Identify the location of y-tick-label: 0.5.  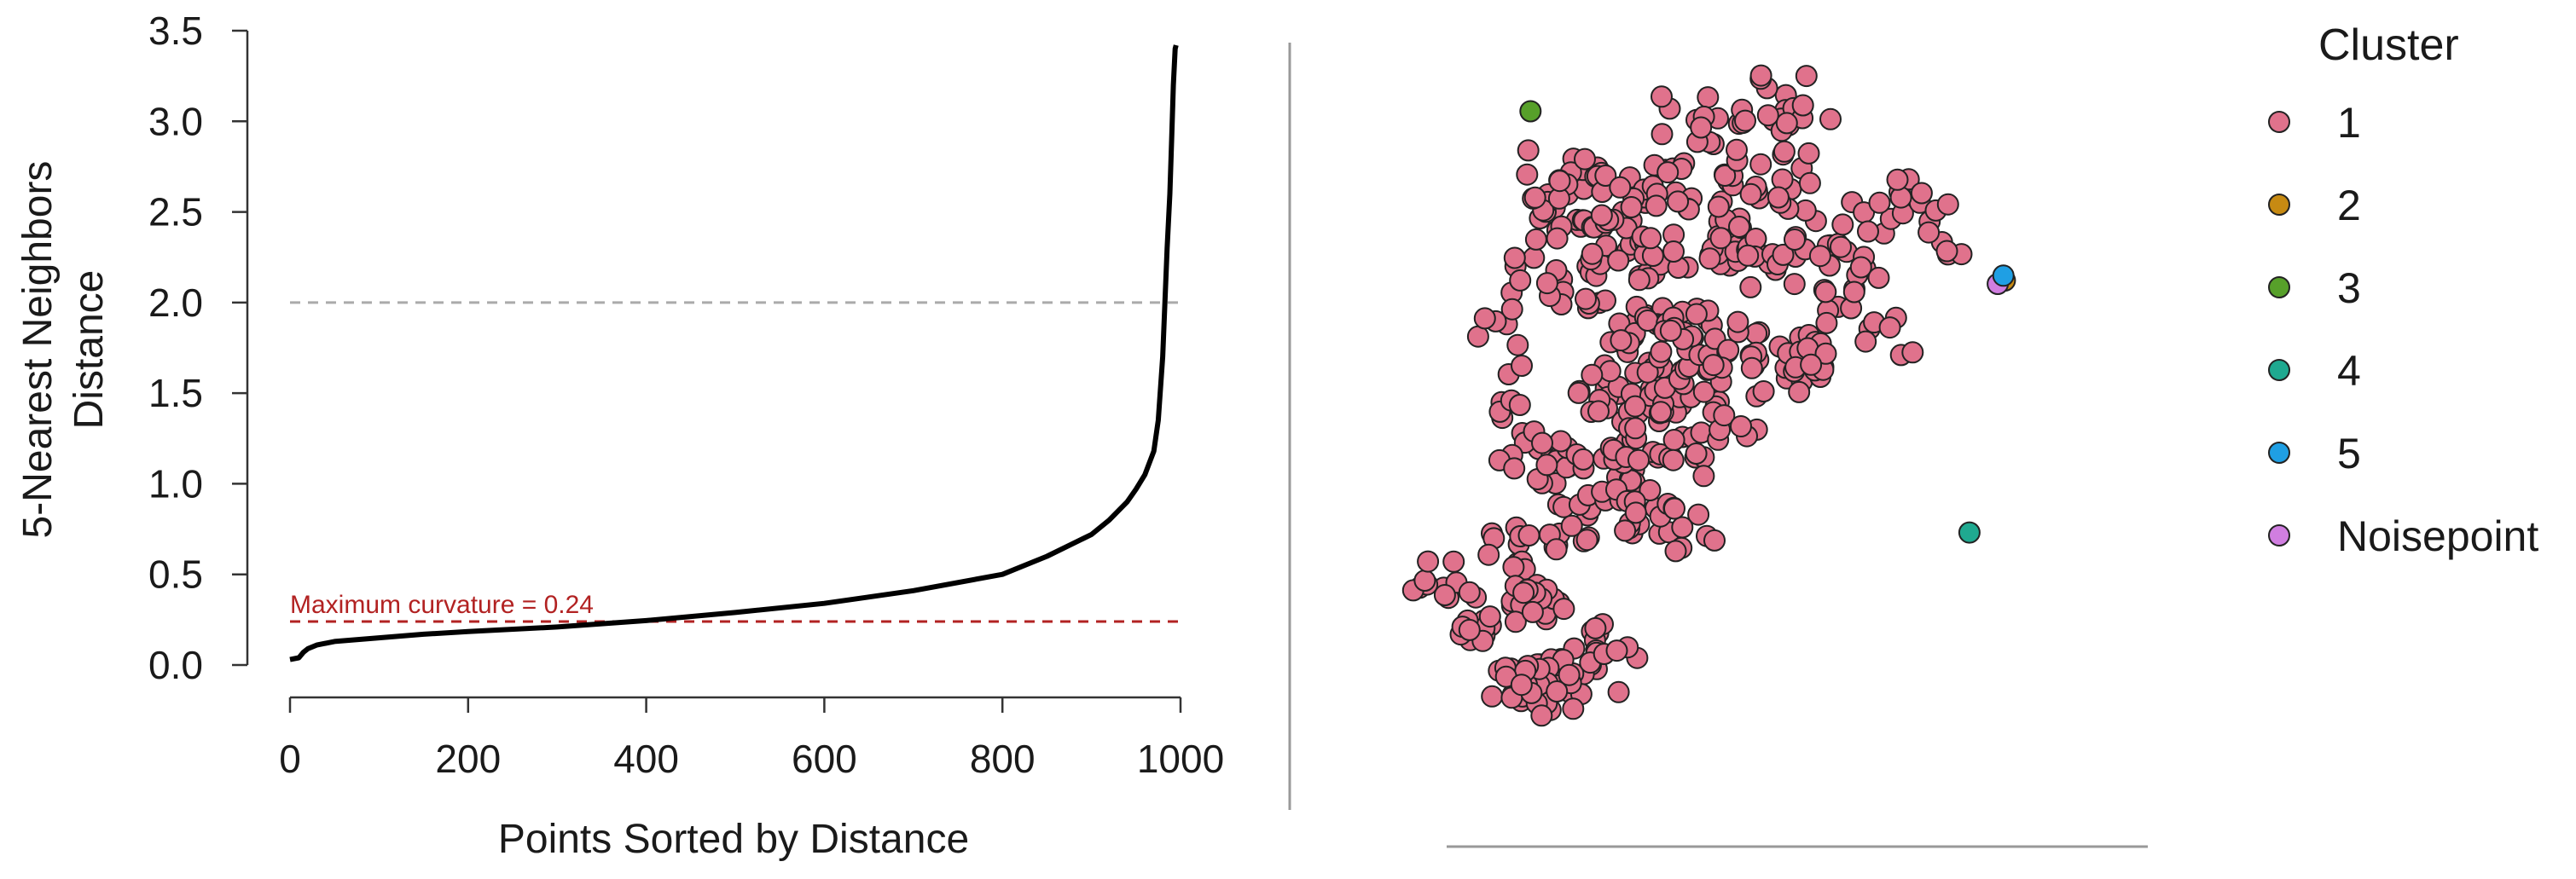
(175, 574).